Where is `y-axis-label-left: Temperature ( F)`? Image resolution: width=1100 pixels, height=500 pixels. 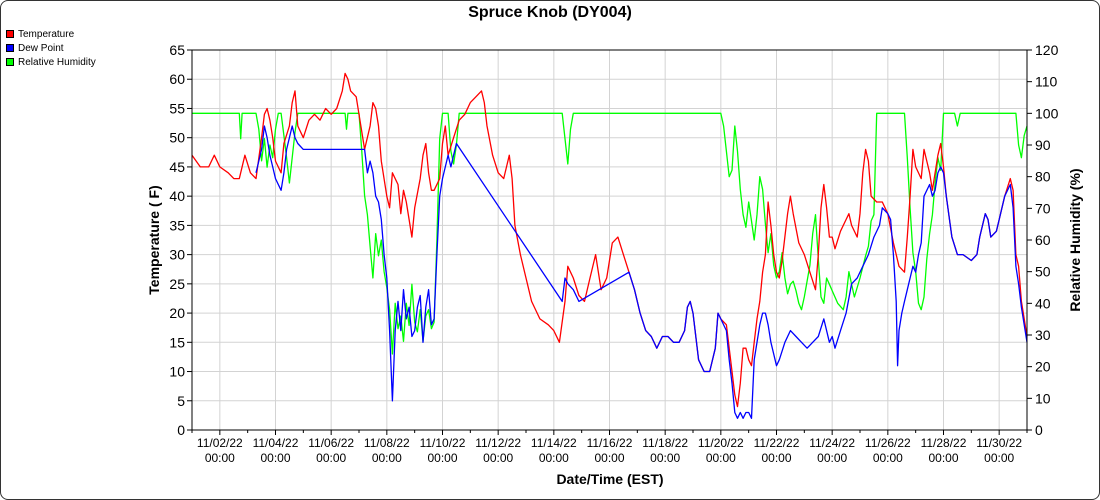 y-axis-label-left: Temperature ( F) is located at coordinates (154, 239).